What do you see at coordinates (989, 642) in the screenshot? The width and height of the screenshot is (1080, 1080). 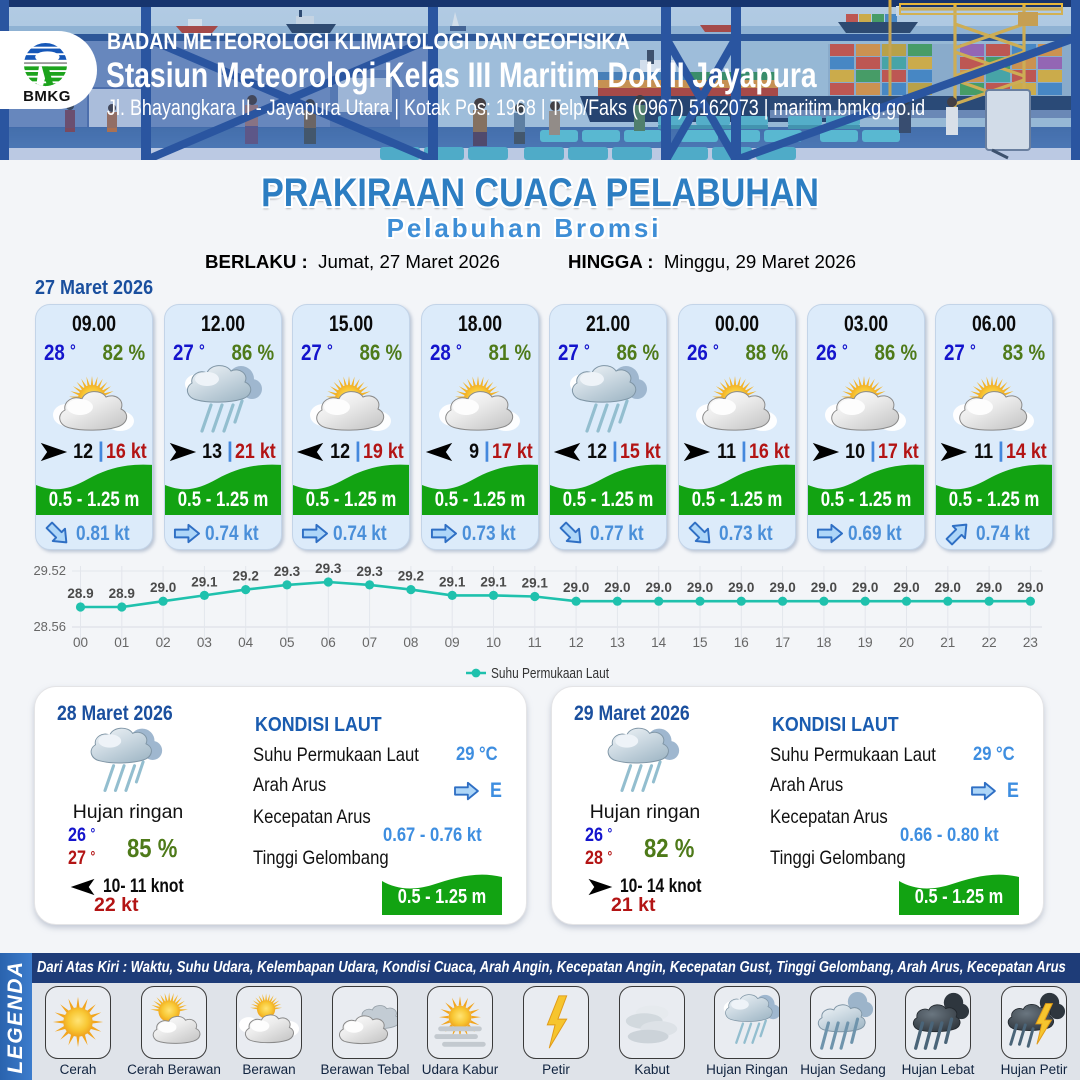 I see `svg-text: 22` at bounding box center [989, 642].